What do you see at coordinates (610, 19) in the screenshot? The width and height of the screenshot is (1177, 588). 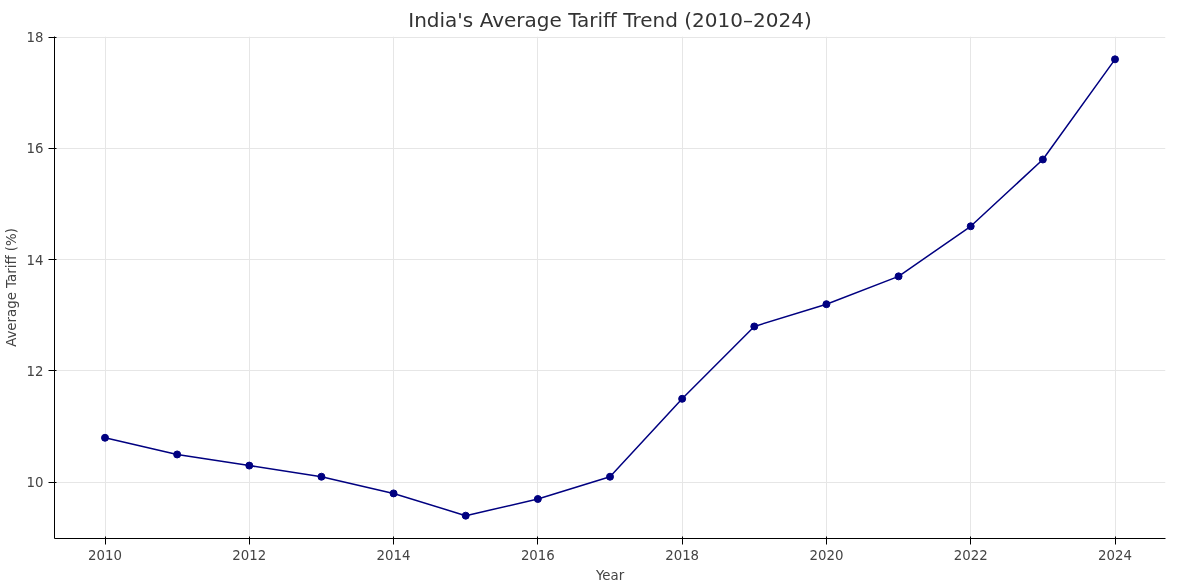 I see `chart-title: India's Average Tariff Trend (2010–2024)` at bounding box center [610, 19].